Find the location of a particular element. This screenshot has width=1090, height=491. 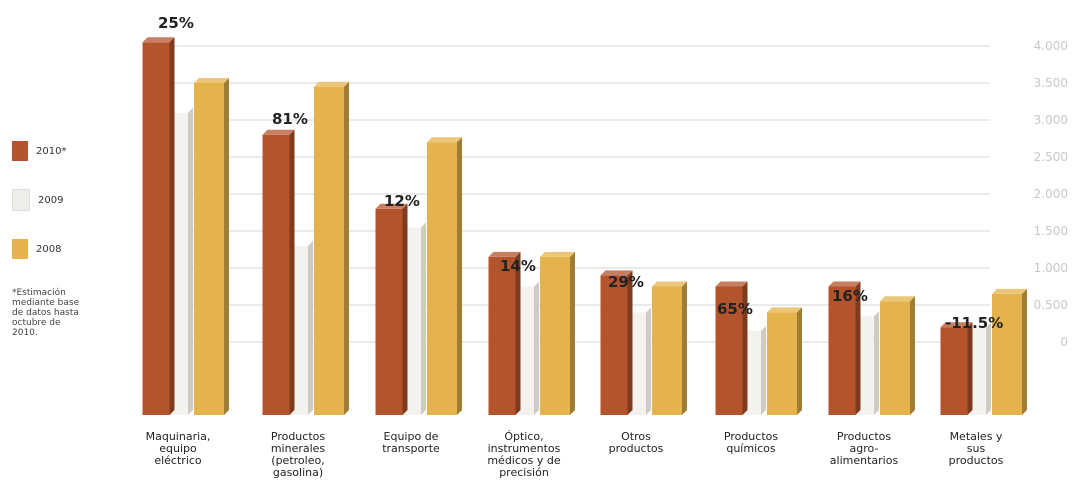

y-tick-label: 2.500 is located at coordinates (1051, 157).